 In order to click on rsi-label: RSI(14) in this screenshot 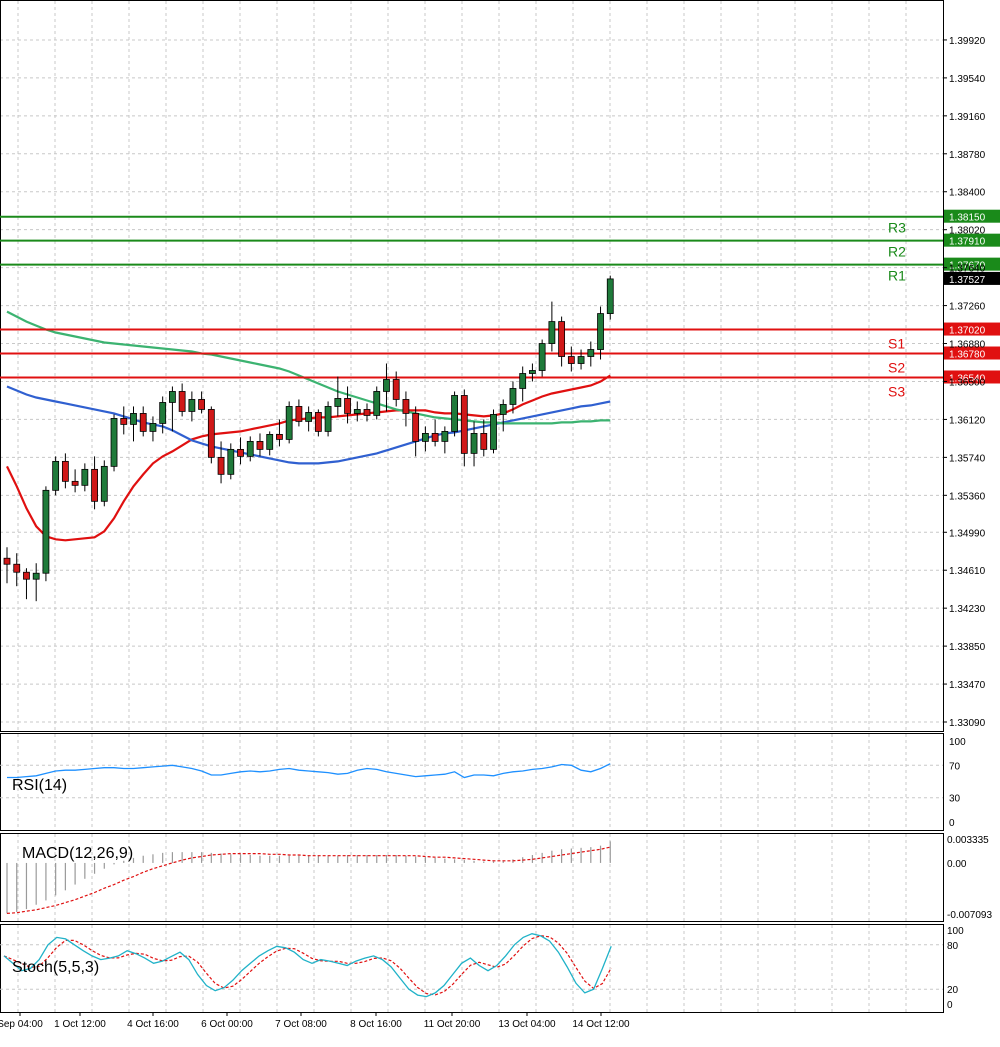, I will do `click(39, 785)`.